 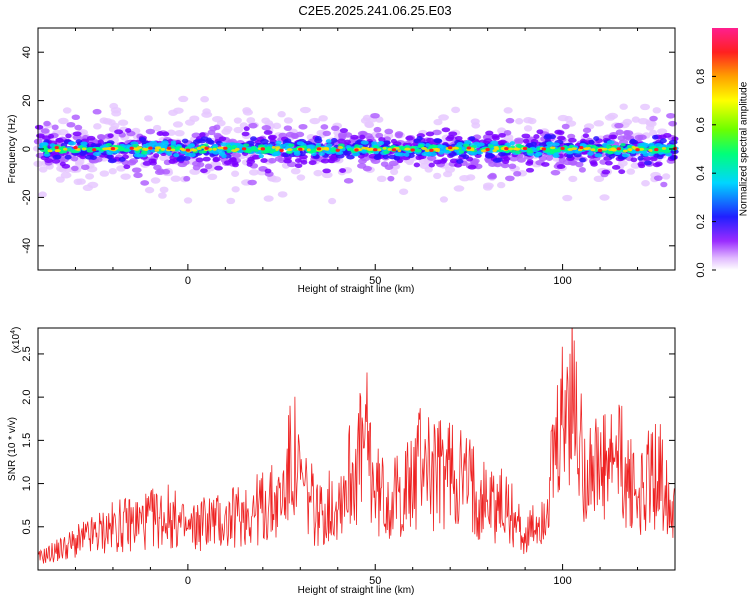 What do you see at coordinates (374, 10) in the screenshot?
I see `chart-title: C2E5.2025.241.06.25.E03` at bounding box center [374, 10].